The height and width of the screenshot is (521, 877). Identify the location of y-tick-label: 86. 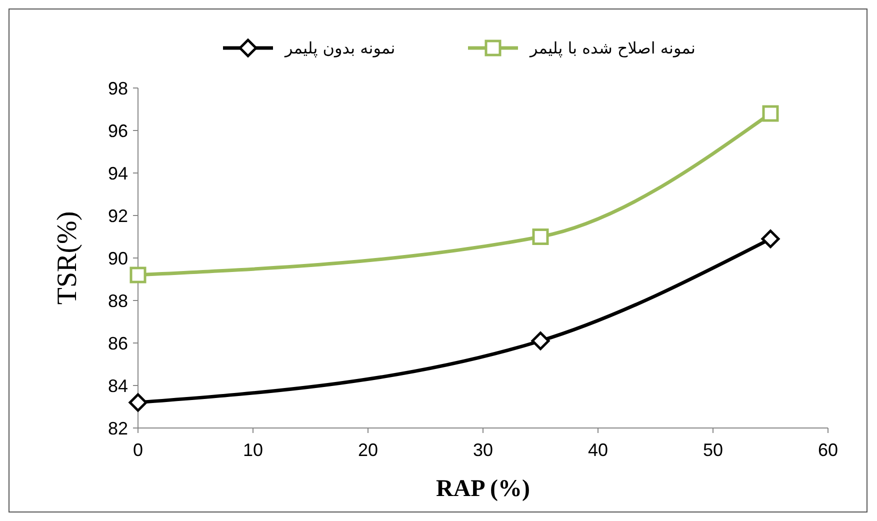
(118, 343).